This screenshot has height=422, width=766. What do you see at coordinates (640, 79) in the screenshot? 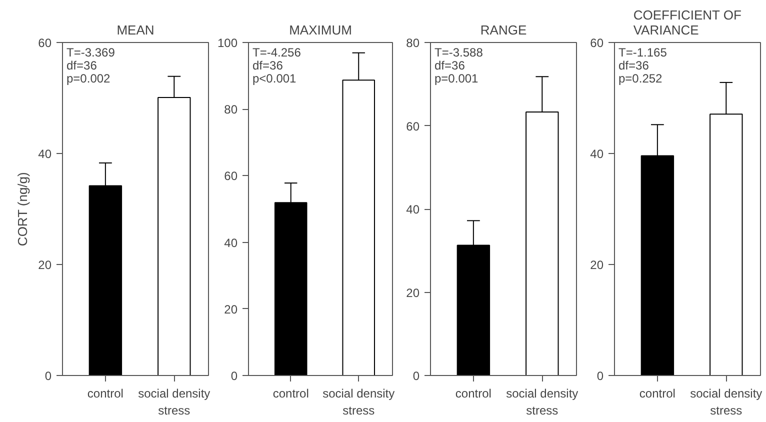
I see `annotation: p=0.252` at bounding box center [640, 79].